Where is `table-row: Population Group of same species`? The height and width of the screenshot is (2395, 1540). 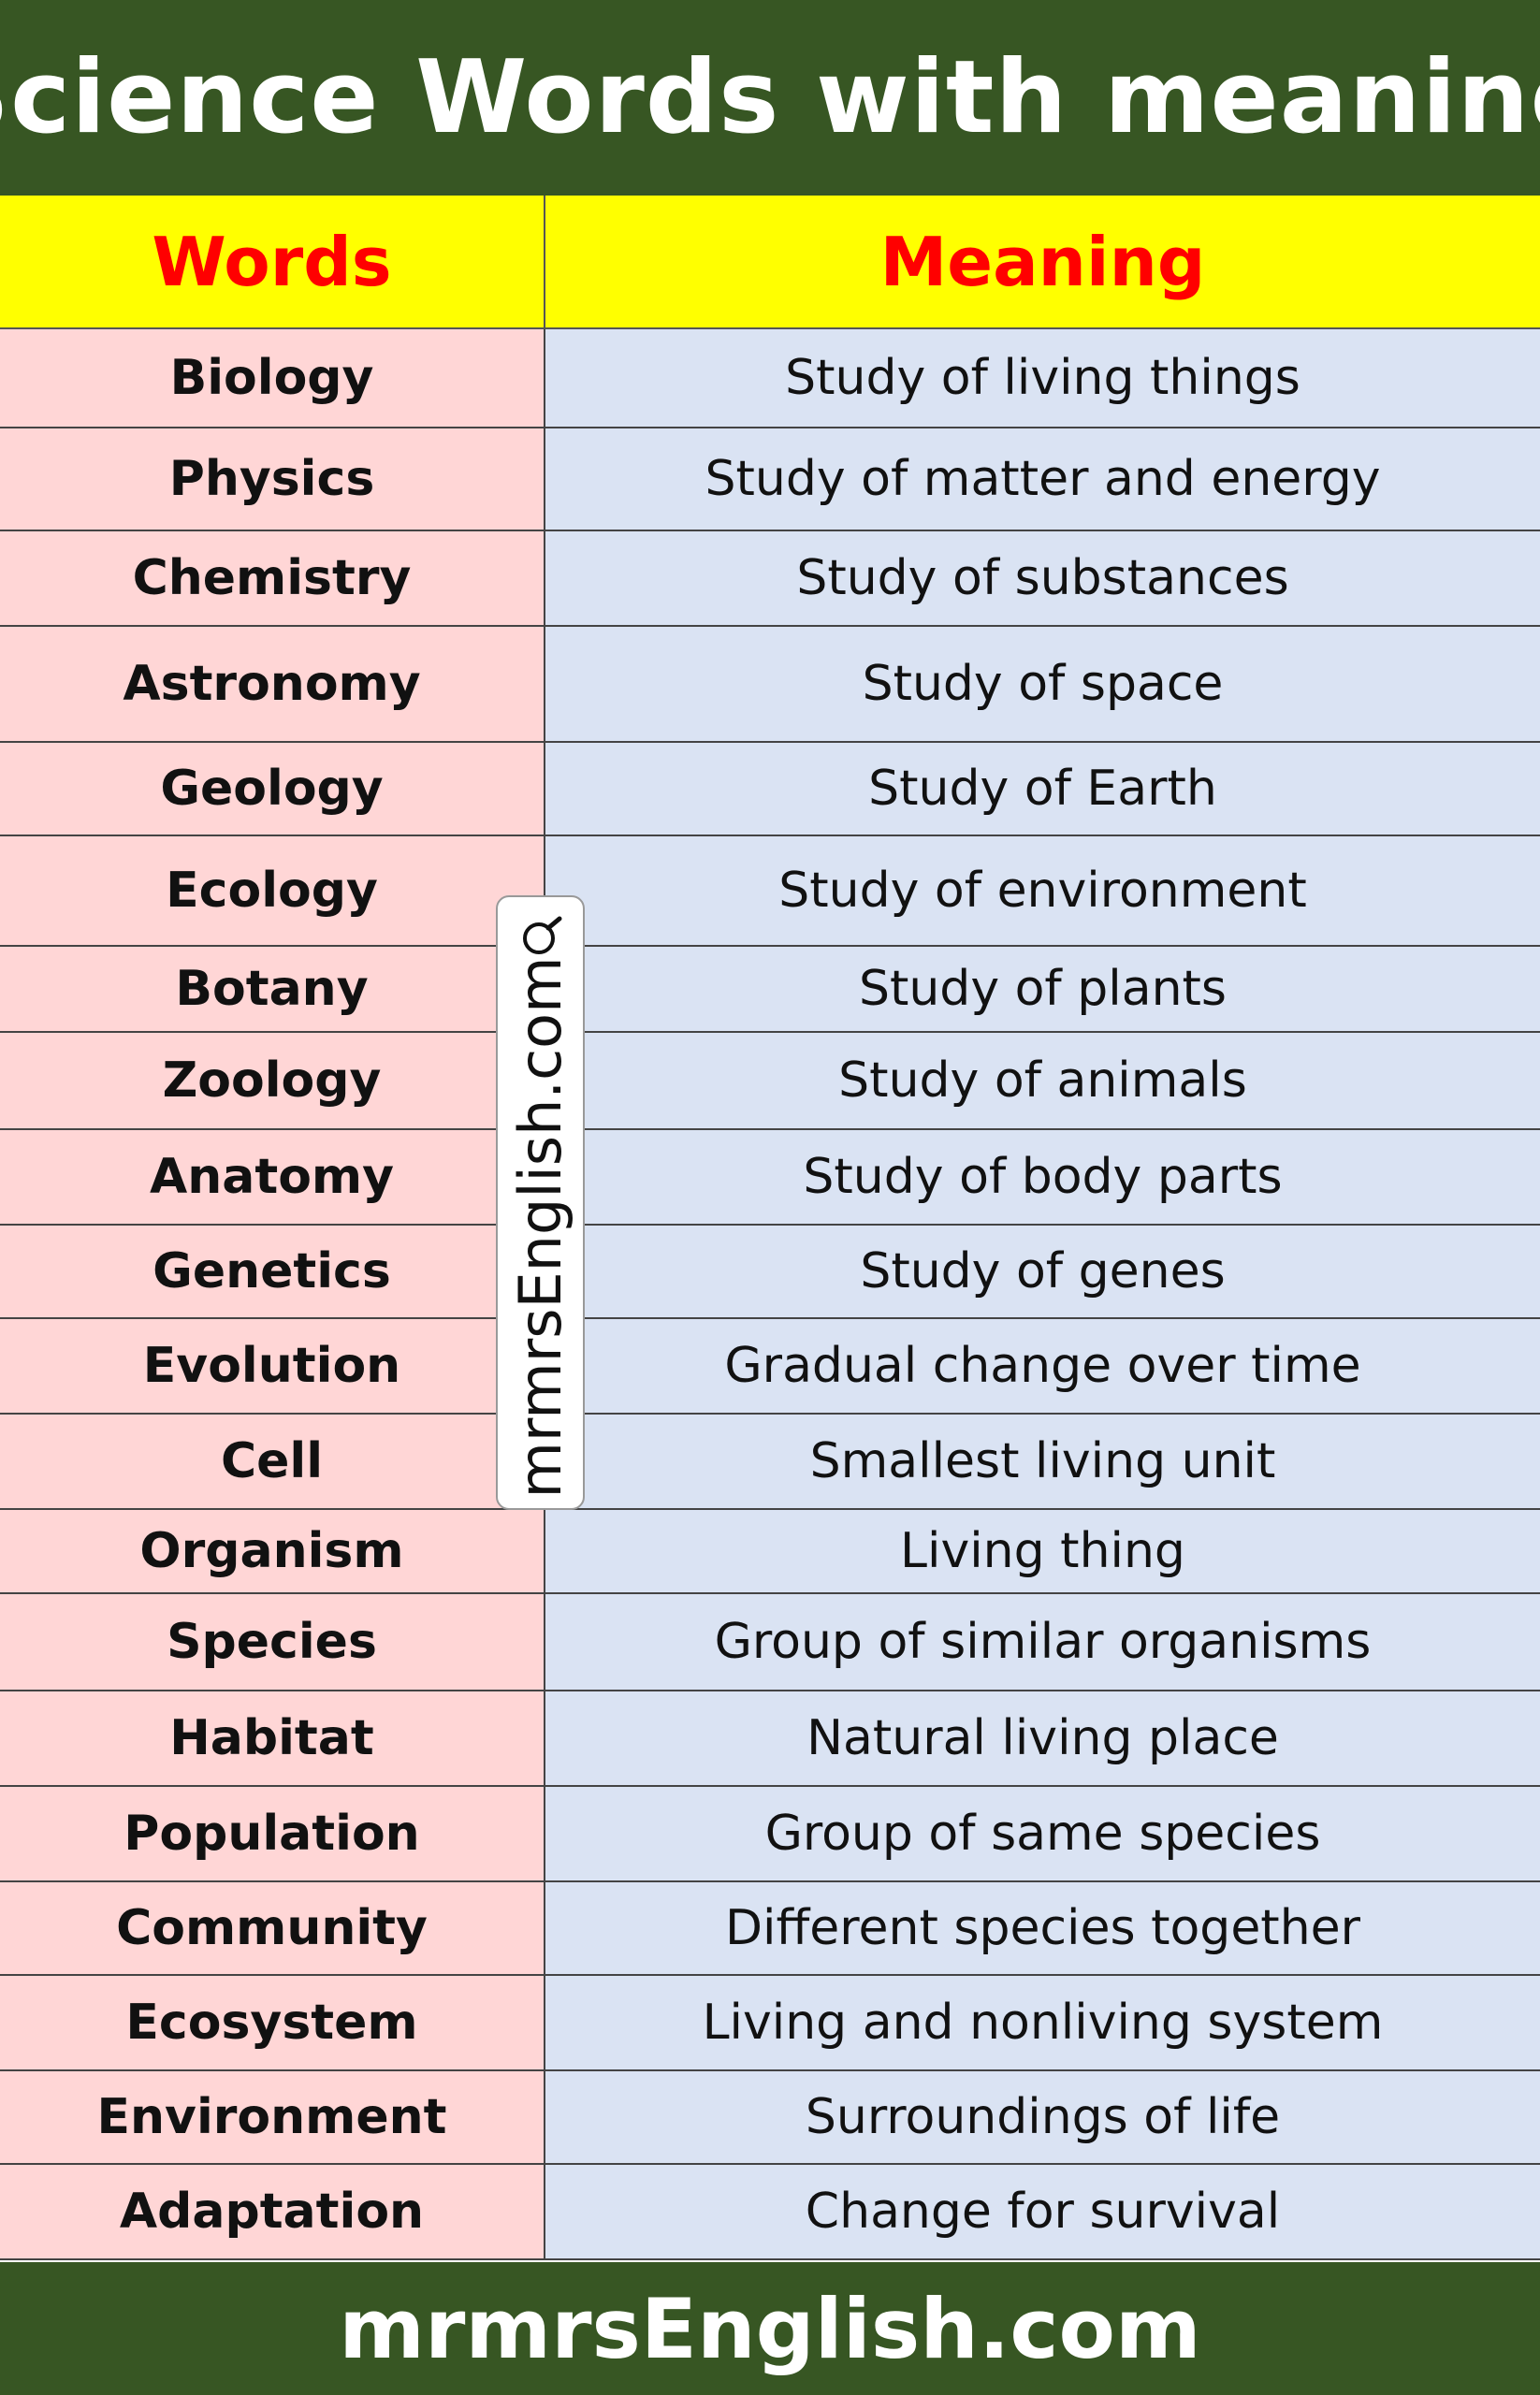
table-row: Population Group of same species is located at coordinates (770, 1834).